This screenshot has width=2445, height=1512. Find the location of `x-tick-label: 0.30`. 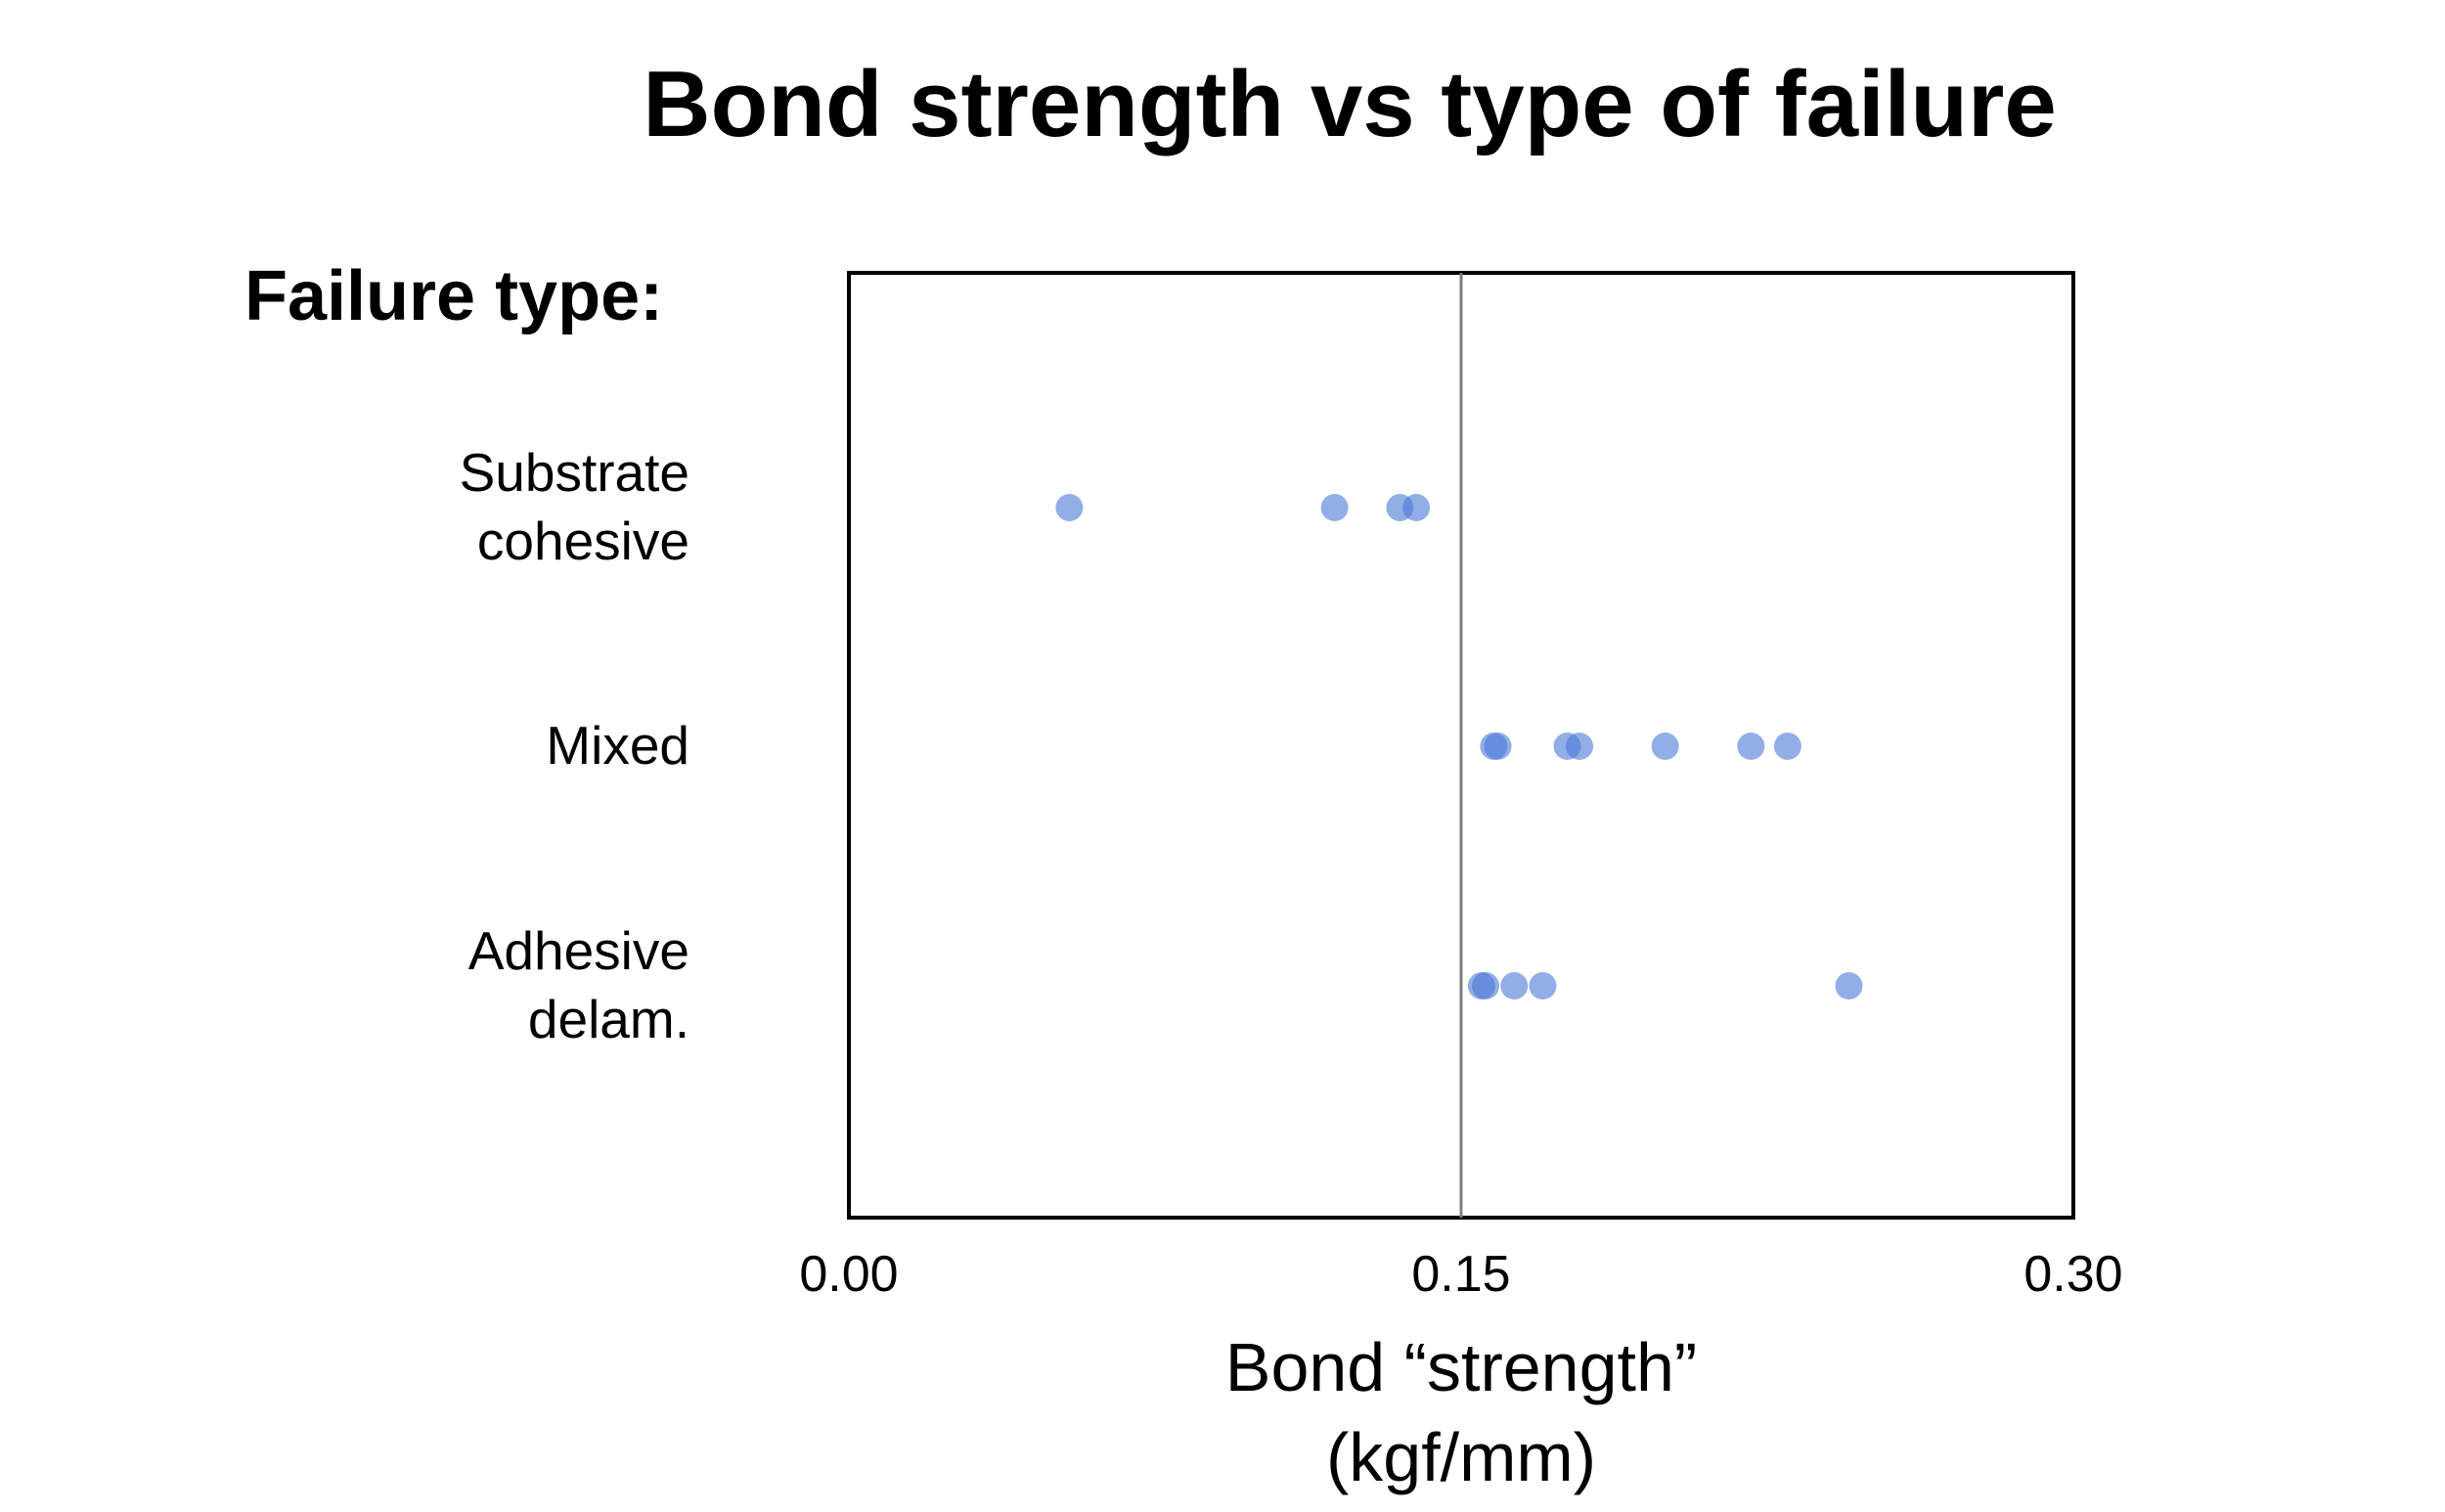

x-tick-label: 0.30 is located at coordinates (2072, 1275).